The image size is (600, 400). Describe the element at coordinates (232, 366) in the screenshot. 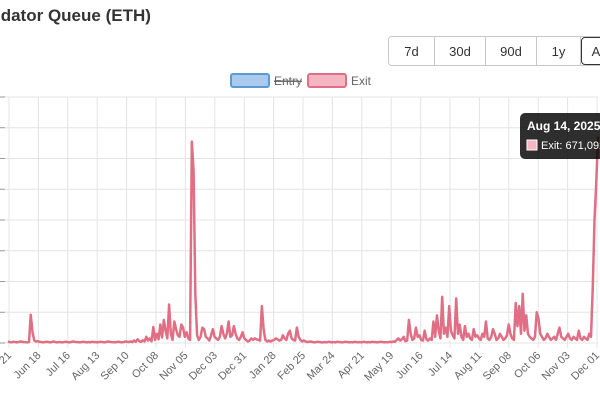

I see `x-tick-label: Dec 31` at that location.